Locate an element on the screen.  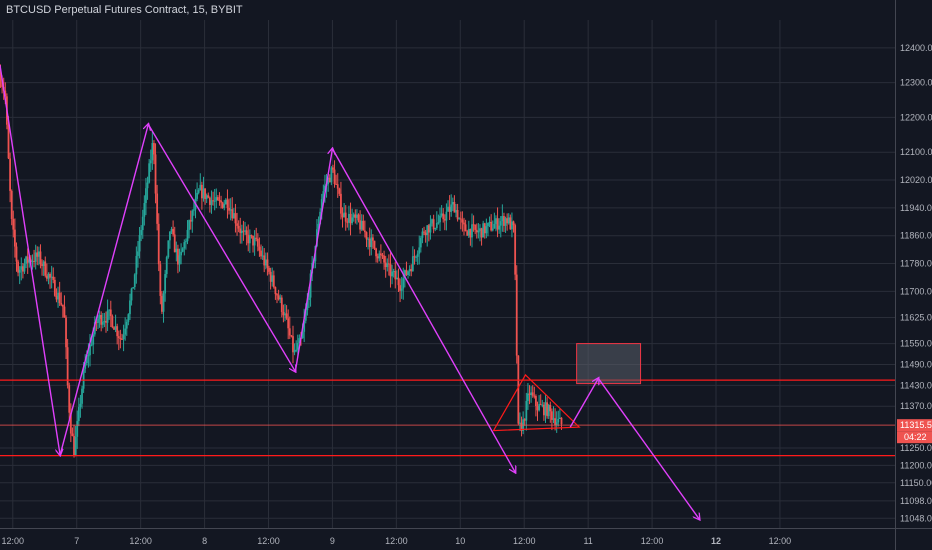
price-axis-label: 12400.00 is located at coordinates (916, 48).